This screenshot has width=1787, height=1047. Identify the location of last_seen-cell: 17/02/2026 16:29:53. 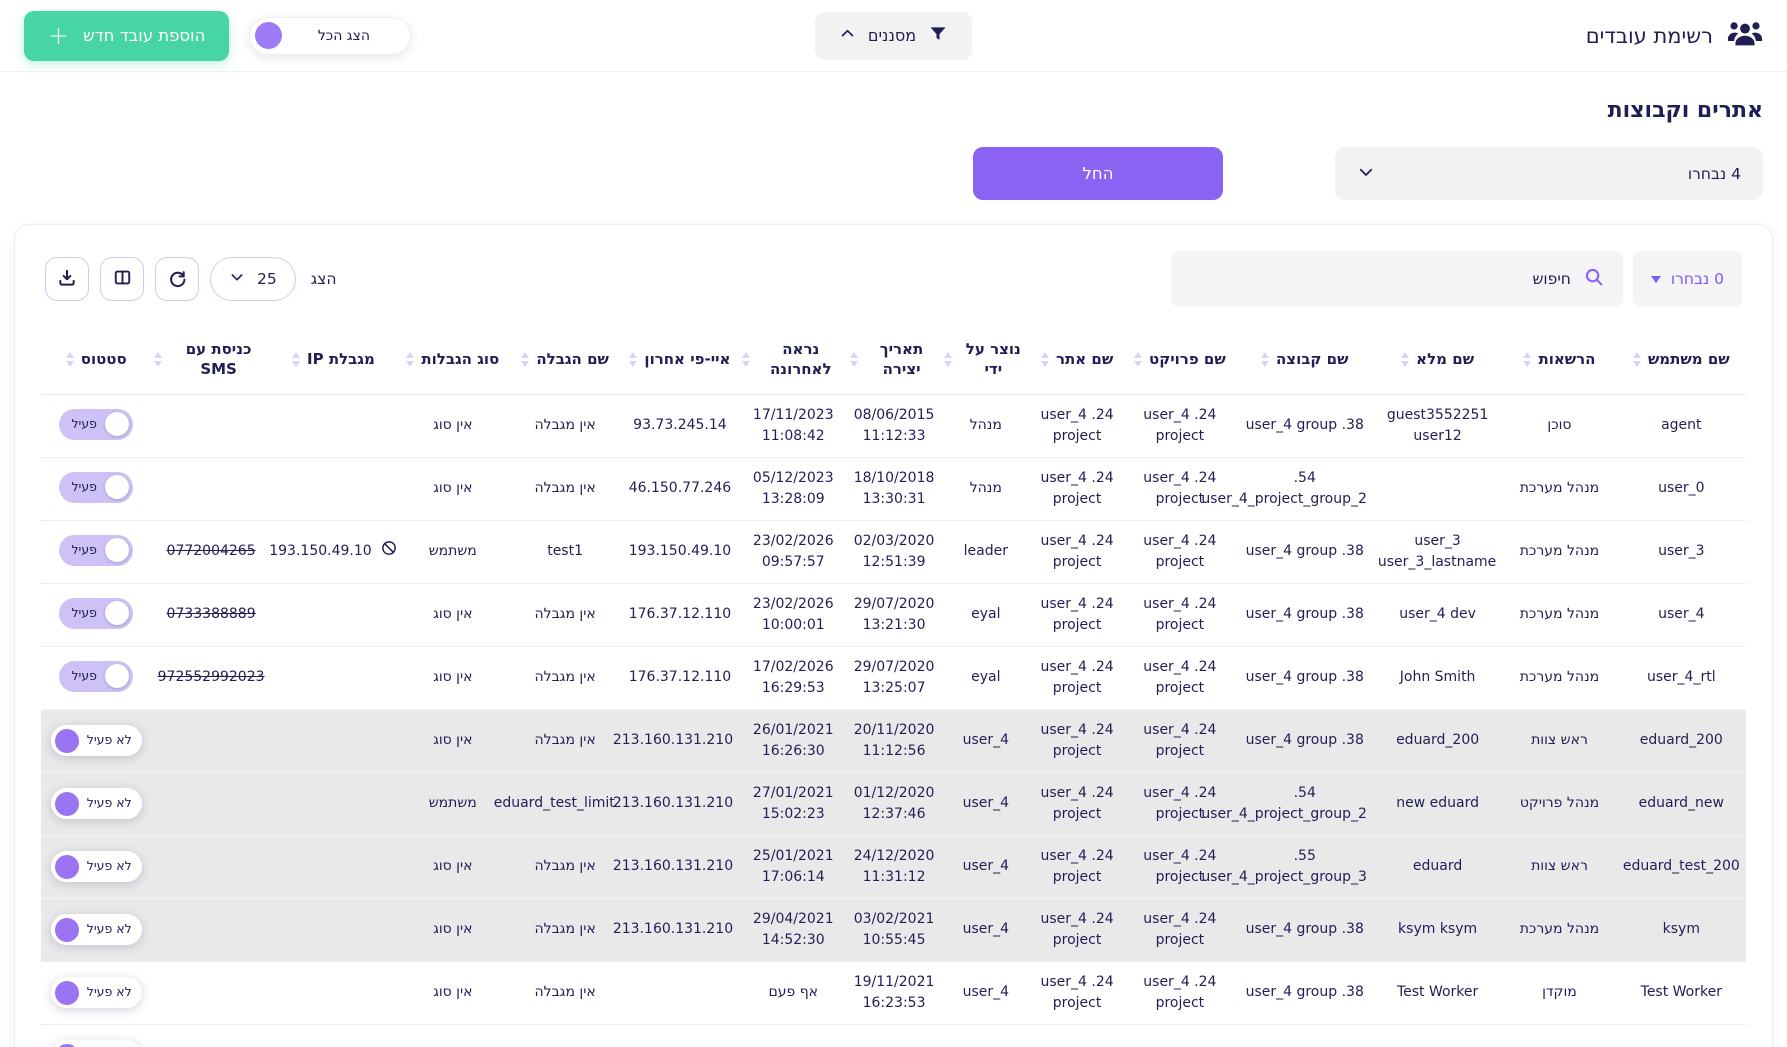
(793, 677).